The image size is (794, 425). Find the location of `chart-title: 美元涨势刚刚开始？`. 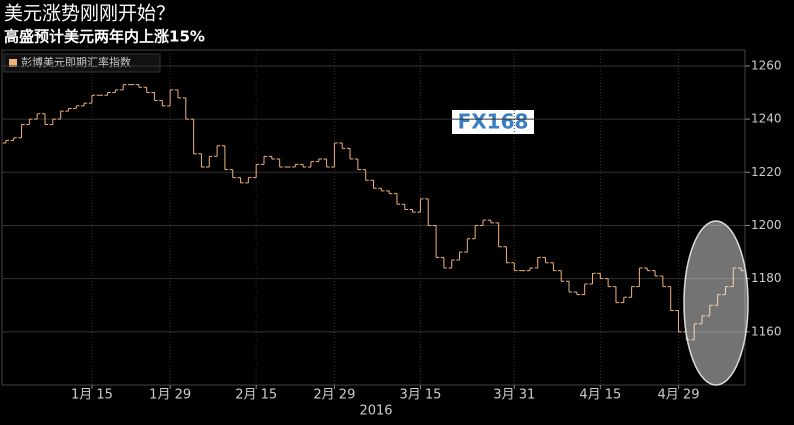

chart-title: 美元涨势刚刚开始？ is located at coordinates (89, 14).